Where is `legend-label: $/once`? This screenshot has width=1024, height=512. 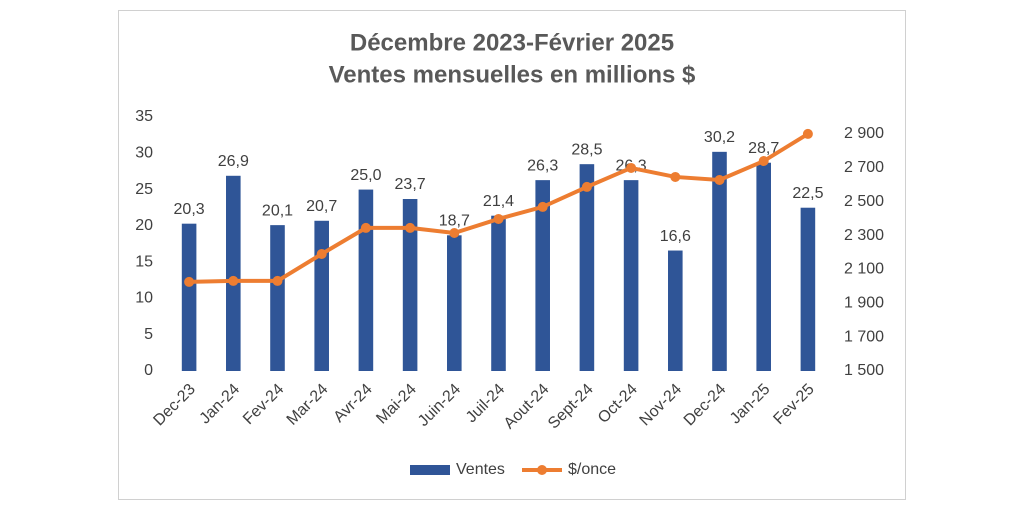
legend-label: $/once is located at coordinates (592, 469).